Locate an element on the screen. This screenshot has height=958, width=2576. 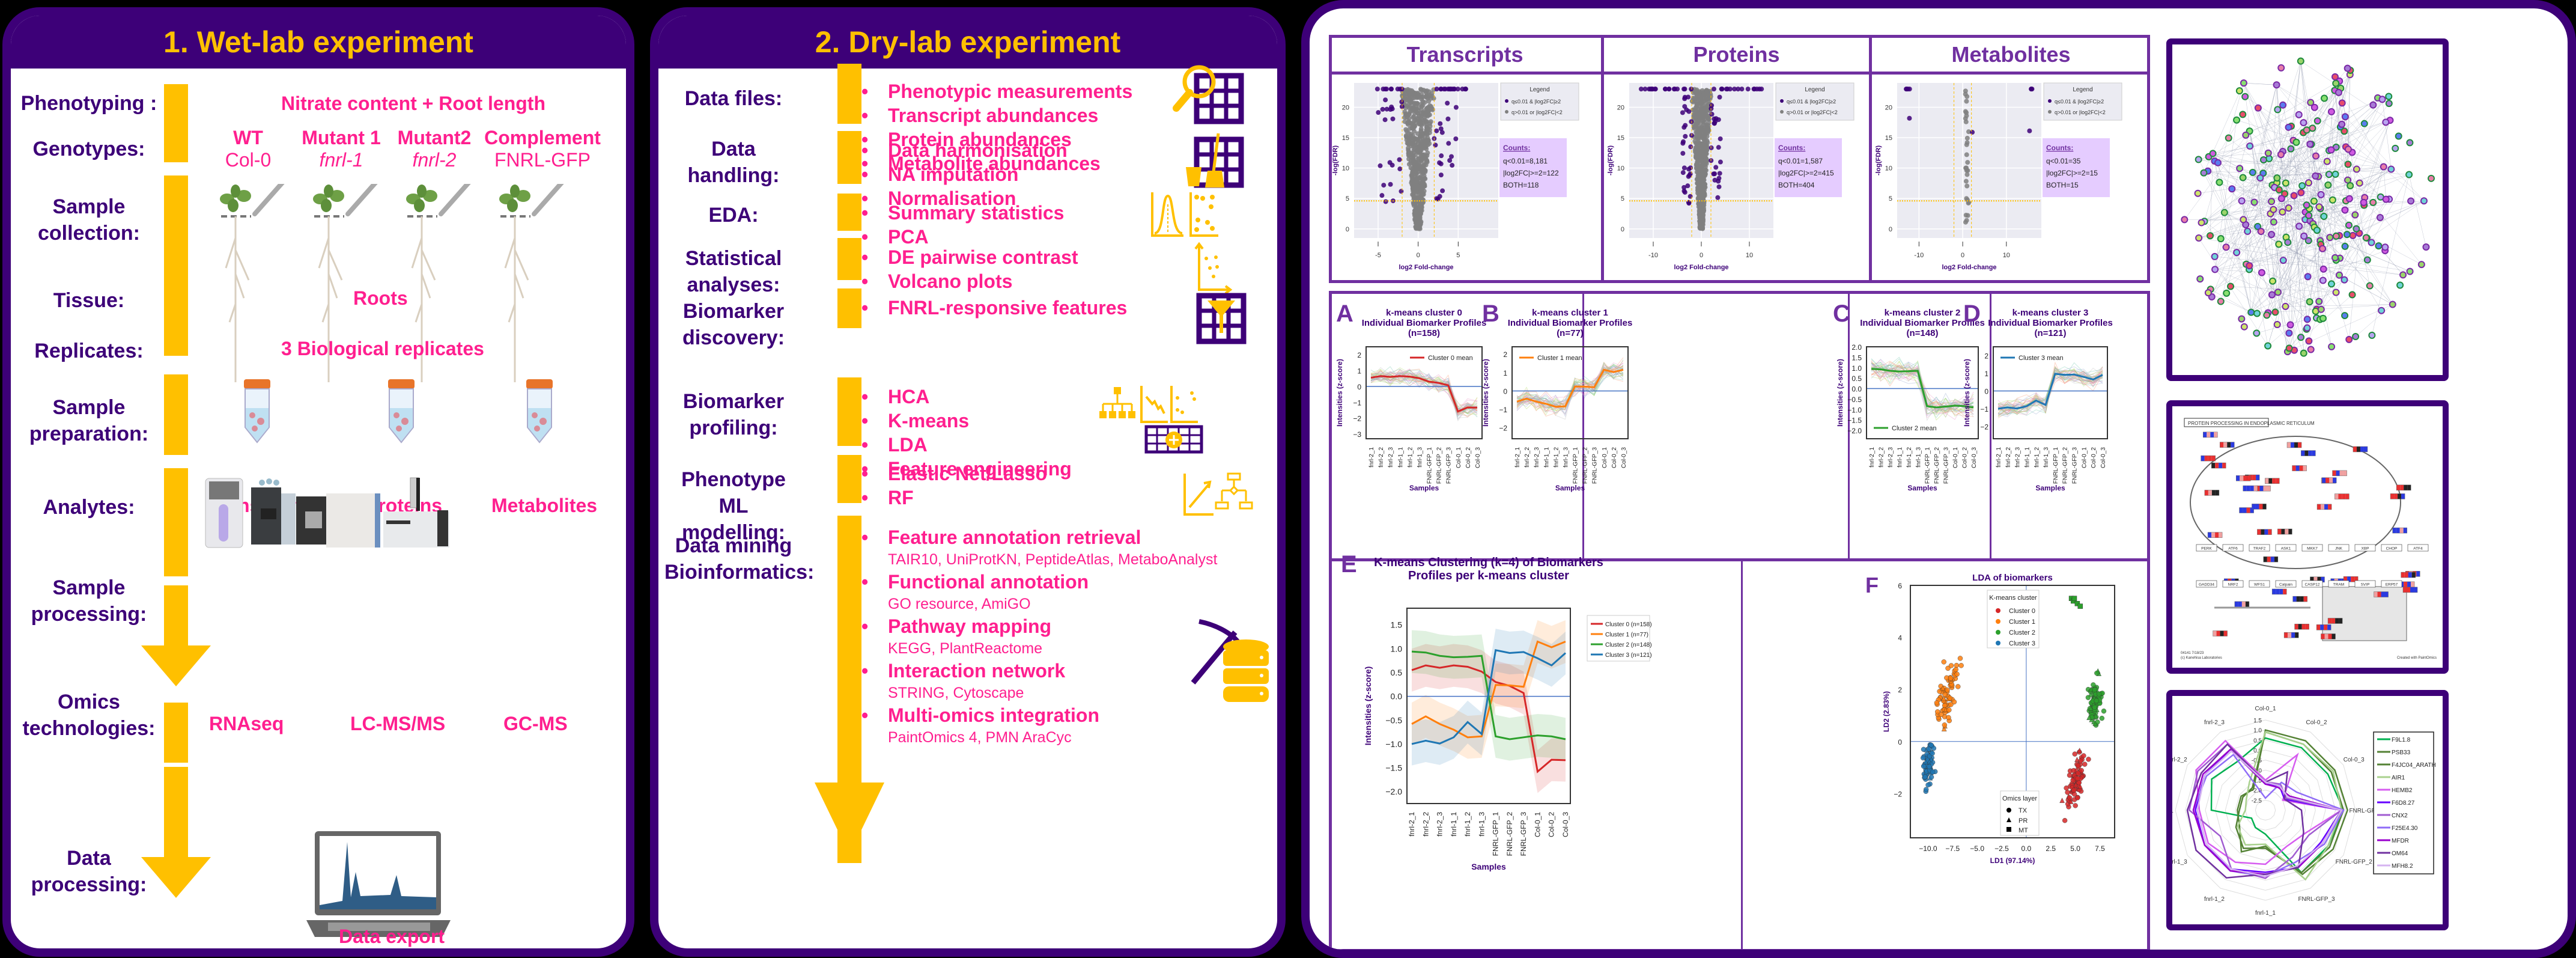
svg-text: -1.5 is located at coordinates (2257, 781).